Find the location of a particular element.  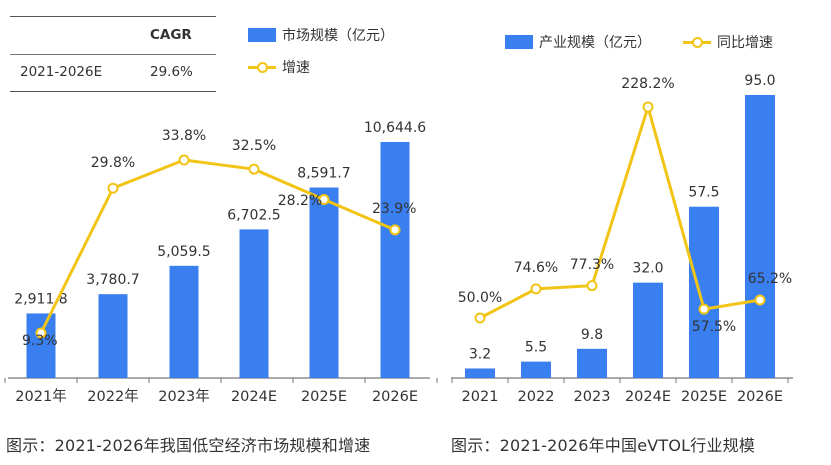

legend-yoy-label: 同比增速 is located at coordinates (745, 43).